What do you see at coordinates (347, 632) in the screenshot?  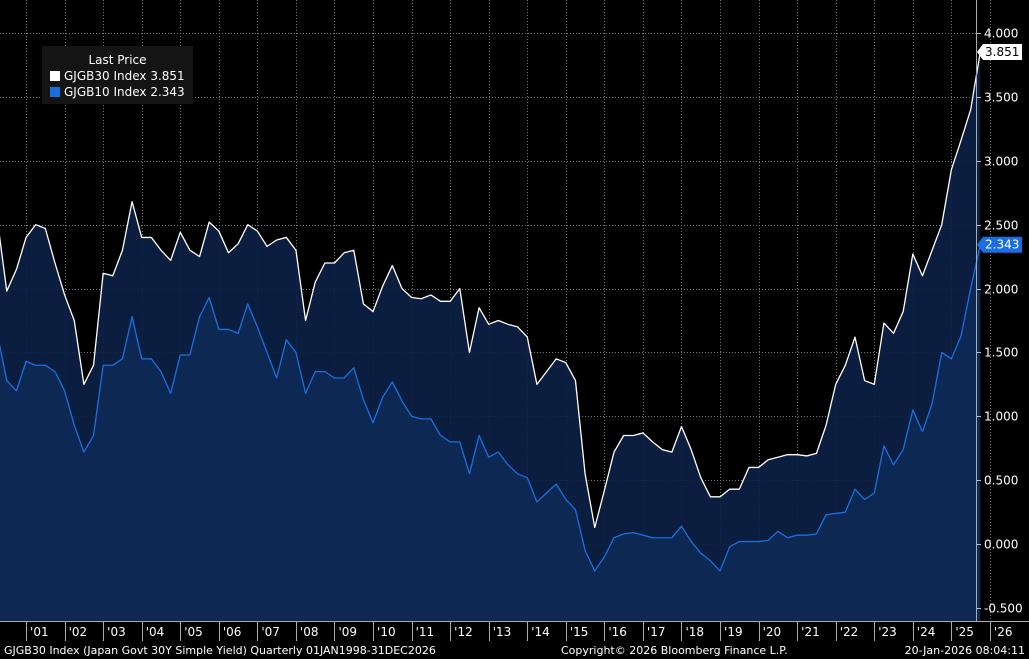 I see `x-tick-label: '09` at bounding box center [347, 632].